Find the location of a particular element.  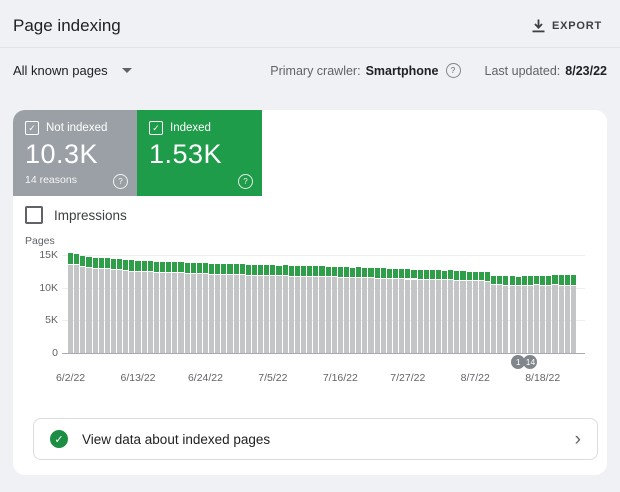

view-indexed-data-link: ✓ View data about indexed pages › is located at coordinates (315, 439).